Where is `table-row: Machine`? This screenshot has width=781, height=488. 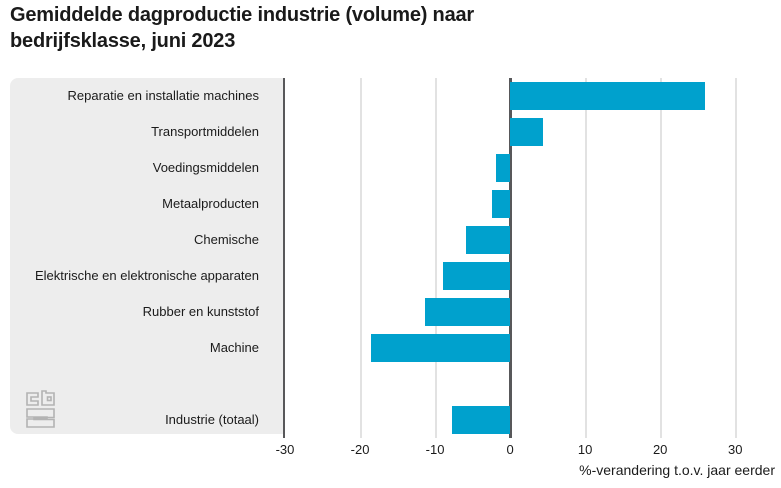 table-row: Machine is located at coordinates (392, 348).